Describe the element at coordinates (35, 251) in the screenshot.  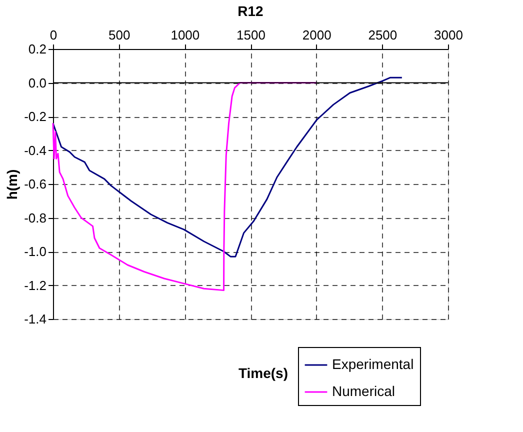
I see `y-tick-label: -1.0` at that location.